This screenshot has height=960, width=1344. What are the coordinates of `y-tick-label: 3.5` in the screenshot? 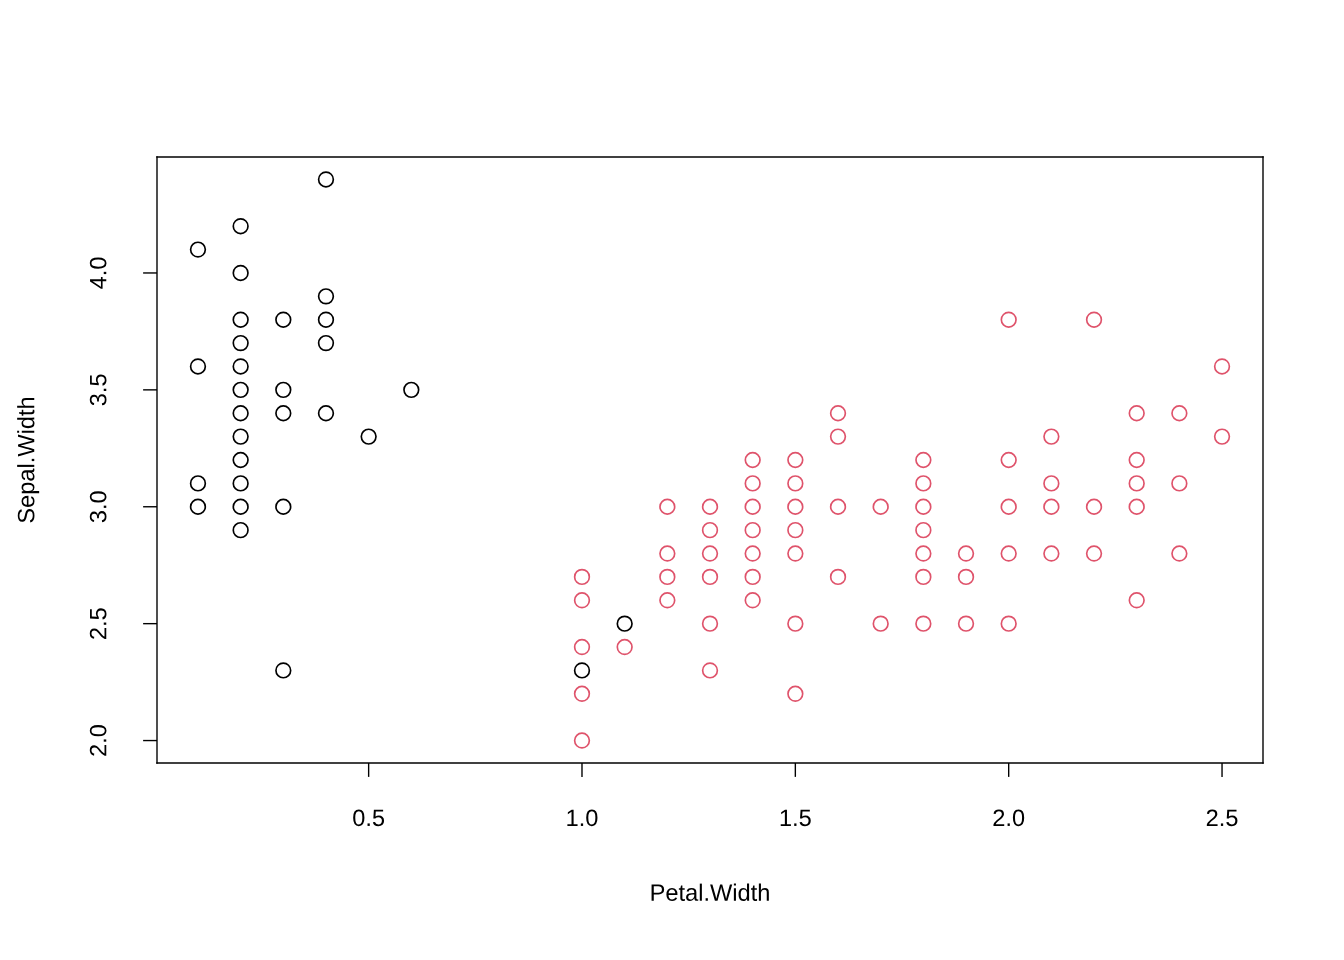 It's located at (98, 390).